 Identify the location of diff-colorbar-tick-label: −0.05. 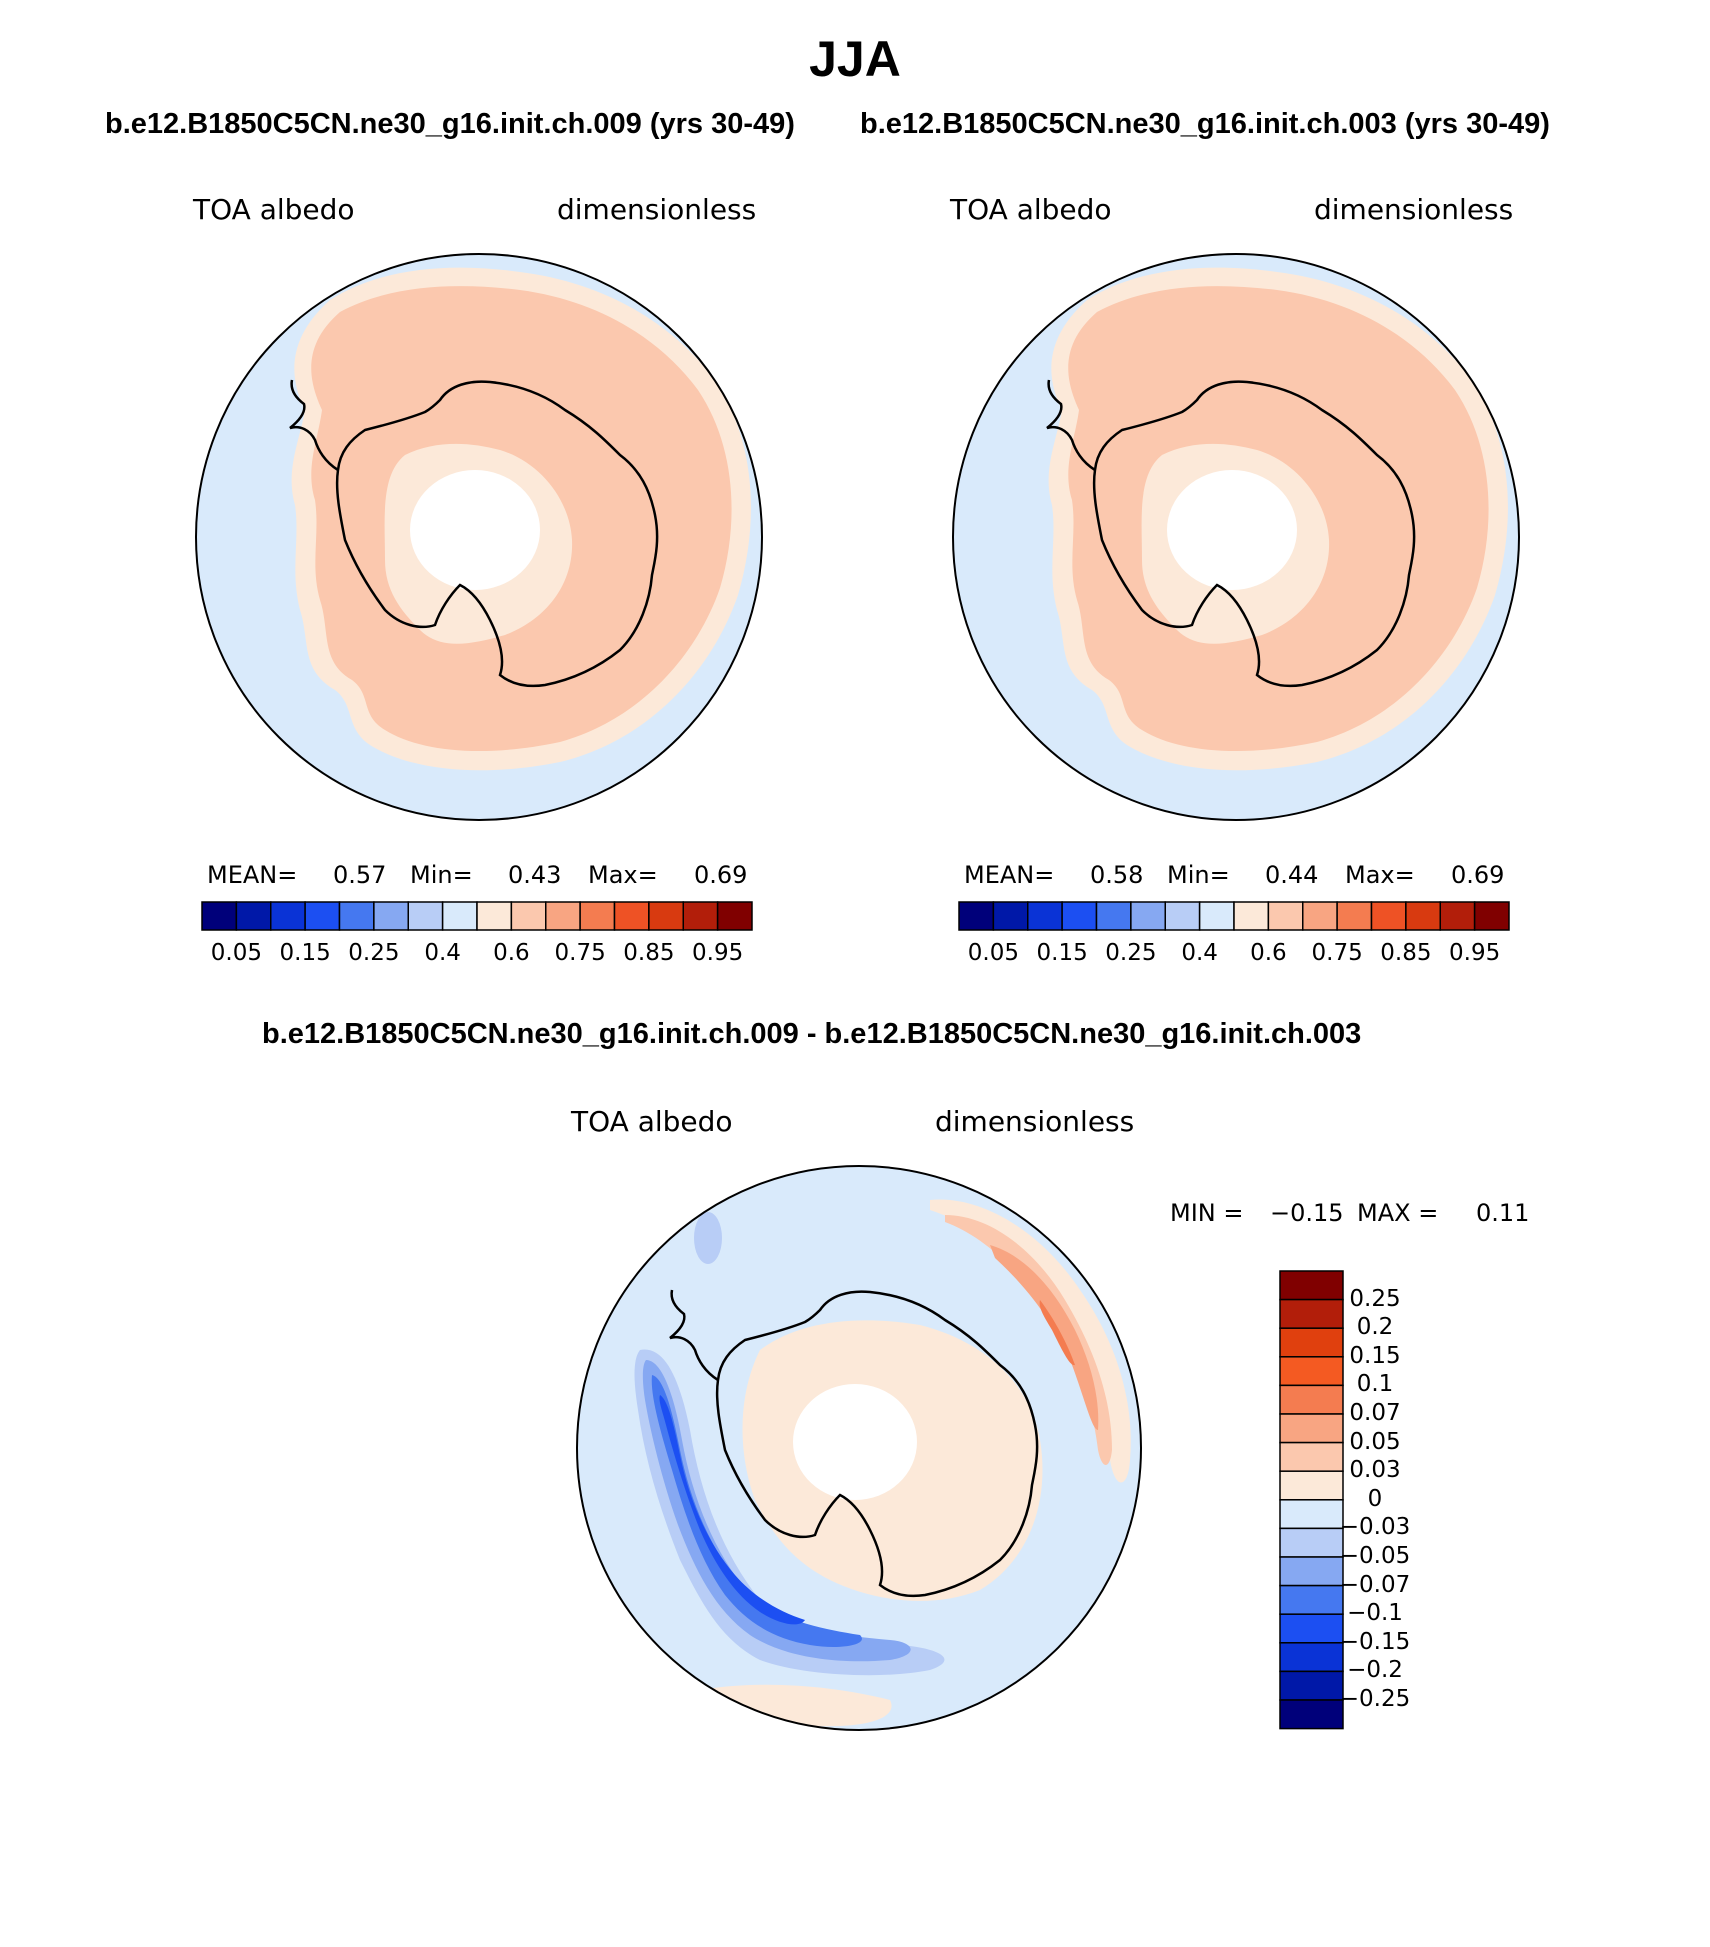
(1375, 1556).